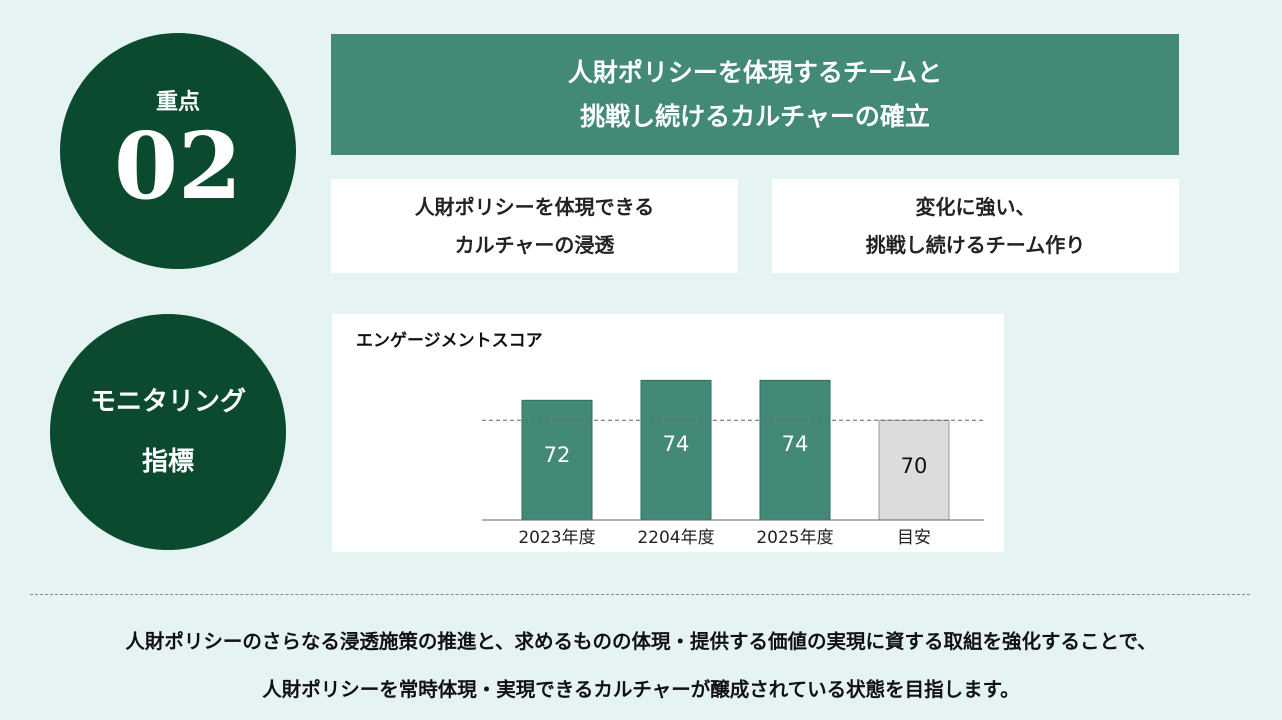 Image resolution: width=1282 pixels, height=720 pixels. Describe the element at coordinates (914, 538) in the screenshot. I see `category-label-3: 目安` at that location.